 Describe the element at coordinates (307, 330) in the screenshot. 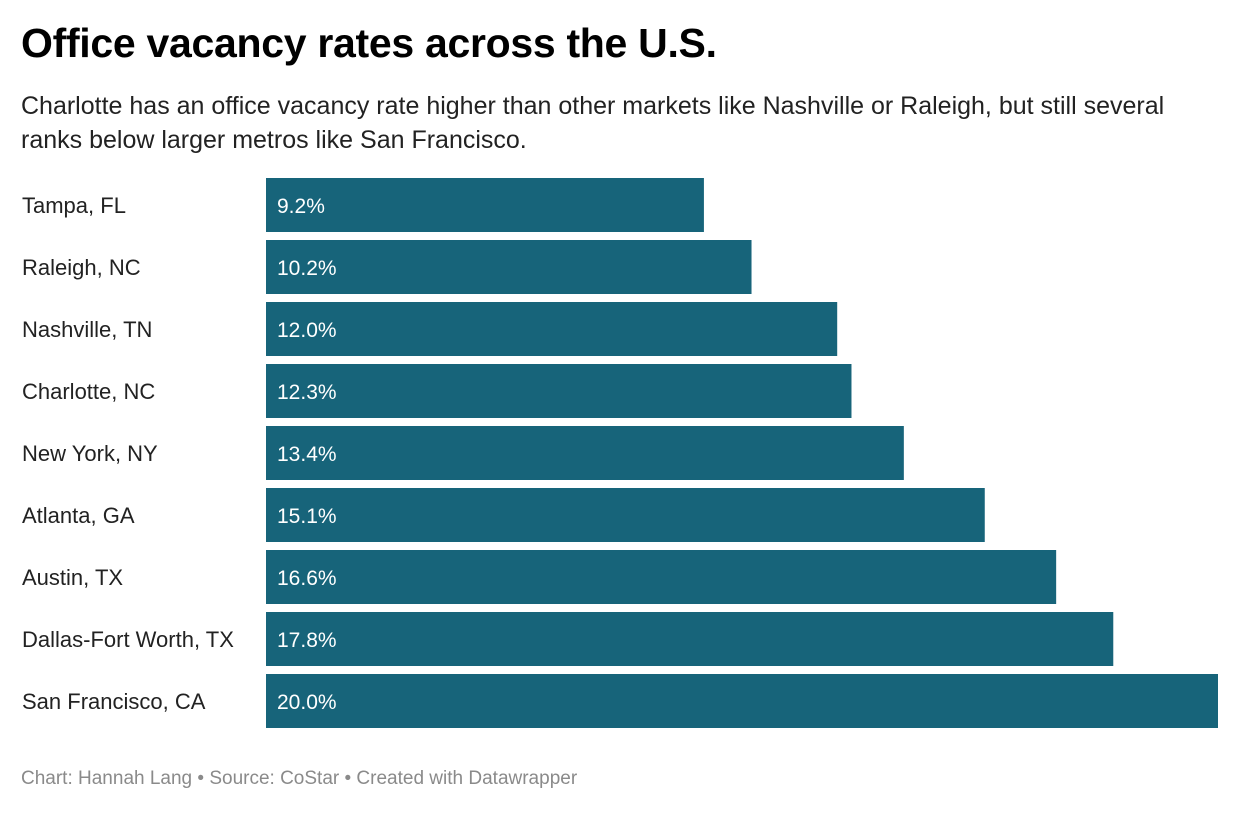

I see `bar-value-label: 12.0%` at that location.